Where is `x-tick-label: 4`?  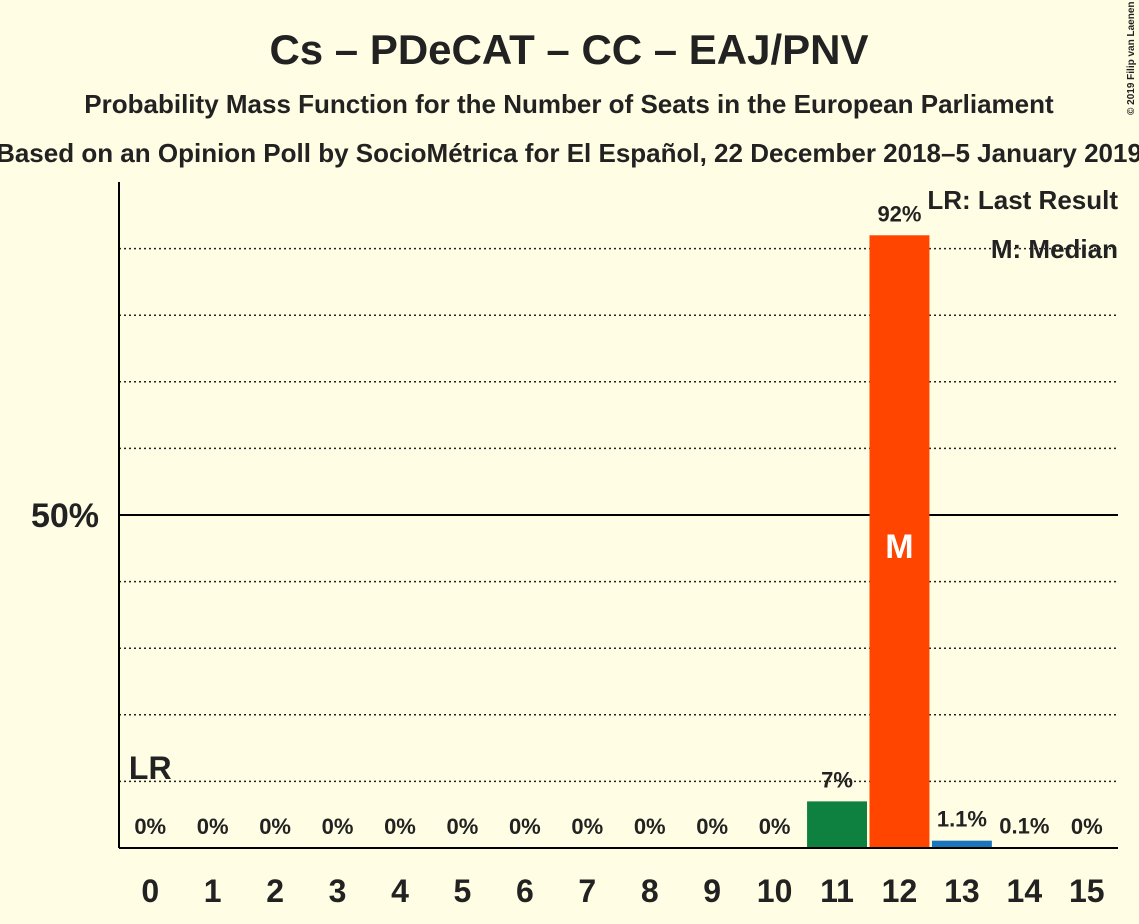
x-tick-label: 4 is located at coordinates (400, 891).